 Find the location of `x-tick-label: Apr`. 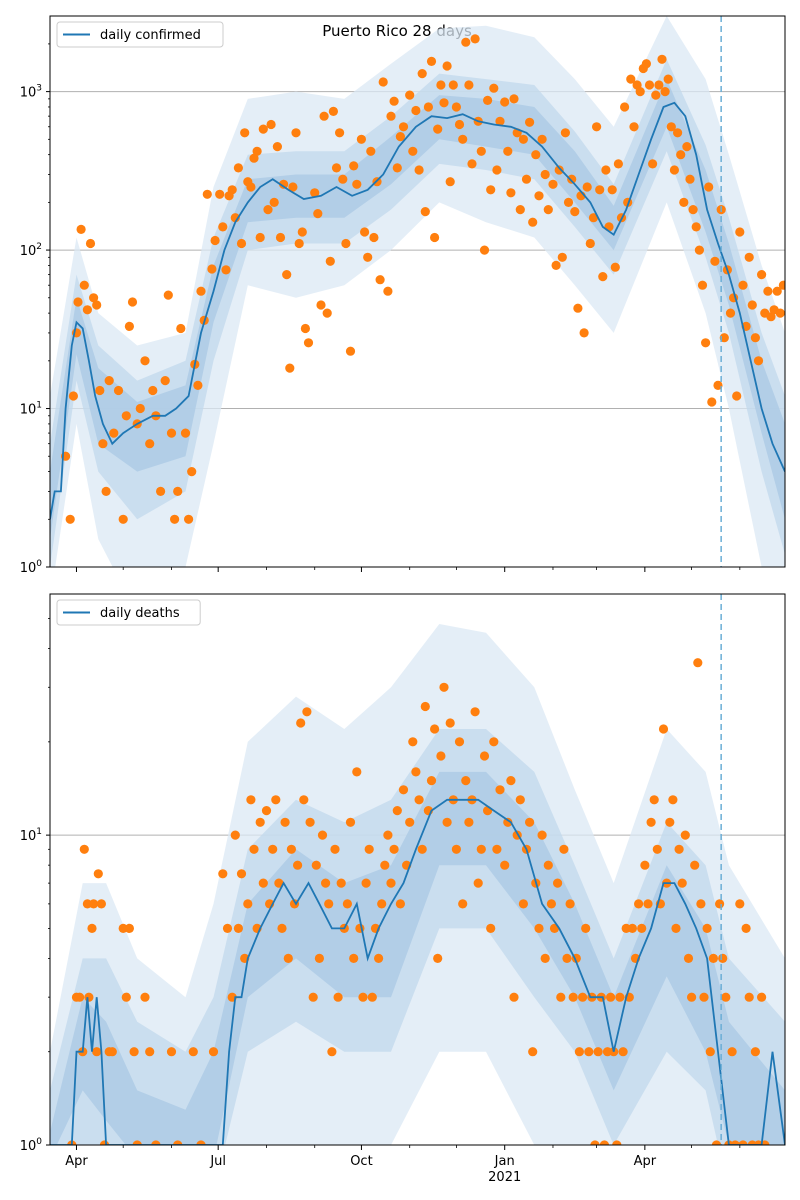

x-tick-label: Apr is located at coordinates (76, 1161).